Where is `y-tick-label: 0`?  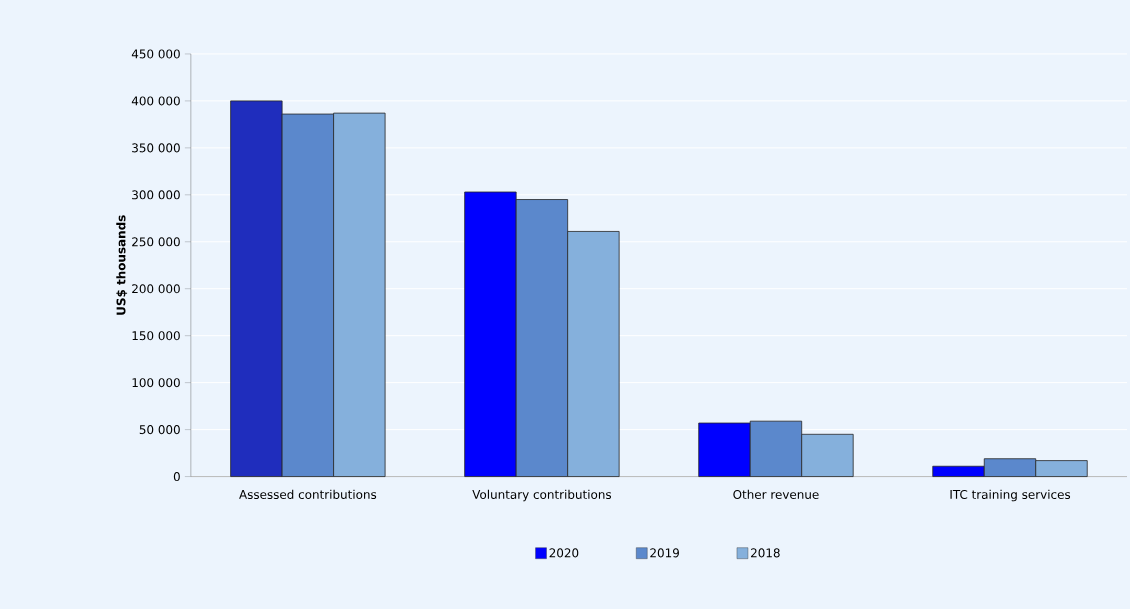 y-tick-label: 0 is located at coordinates (176, 476).